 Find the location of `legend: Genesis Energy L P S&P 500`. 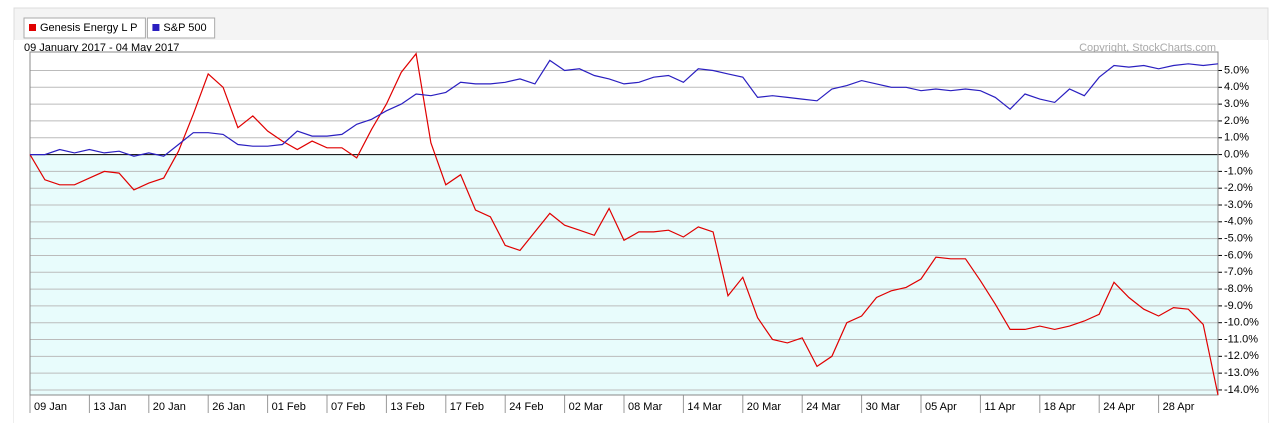

legend: Genesis Energy L P S&P 500 is located at coordinates (119, 28).